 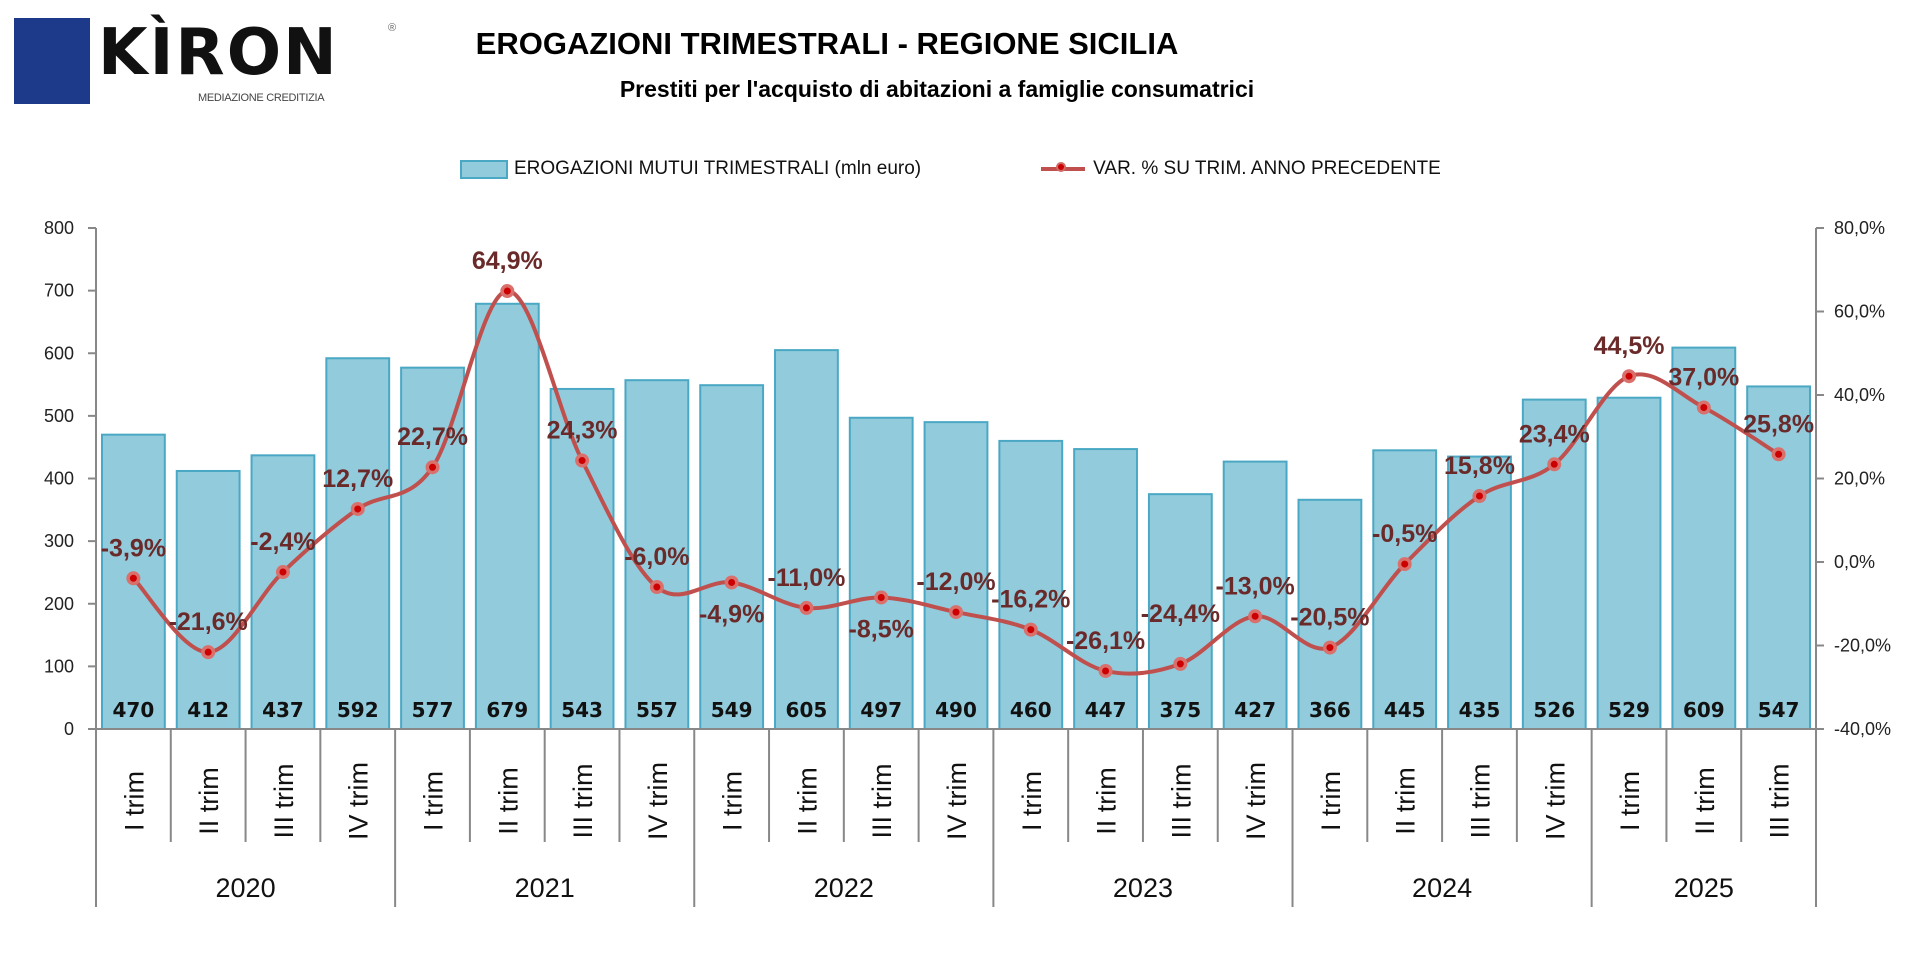 I want to click on bar-value-label: 435, so click(x=1480, y=710).